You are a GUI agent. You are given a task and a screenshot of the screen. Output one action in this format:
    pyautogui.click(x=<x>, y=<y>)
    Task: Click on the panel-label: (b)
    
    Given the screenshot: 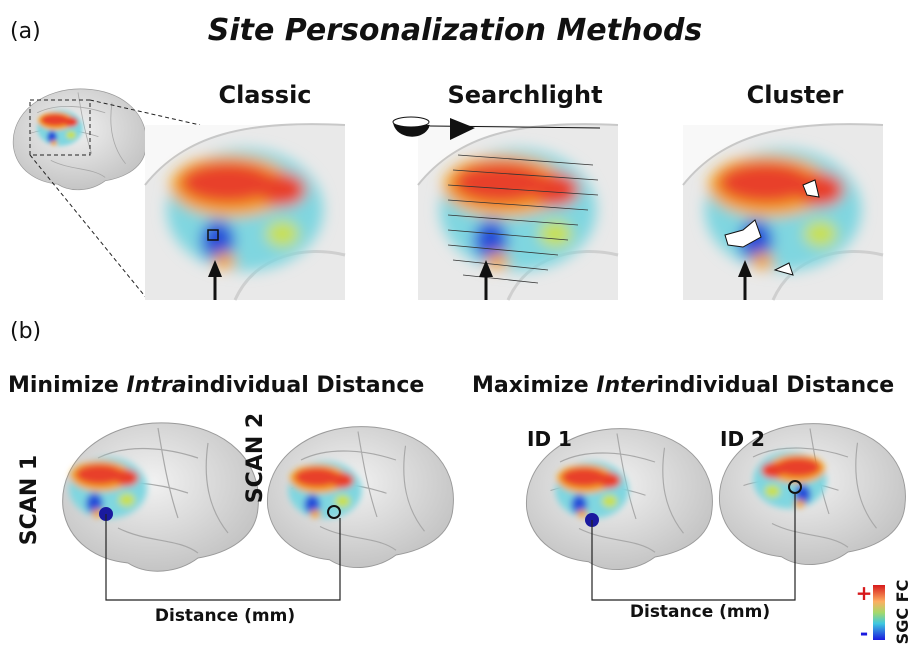 What is the action you would take?
    pyautogui.click(x=25, y=331)
    